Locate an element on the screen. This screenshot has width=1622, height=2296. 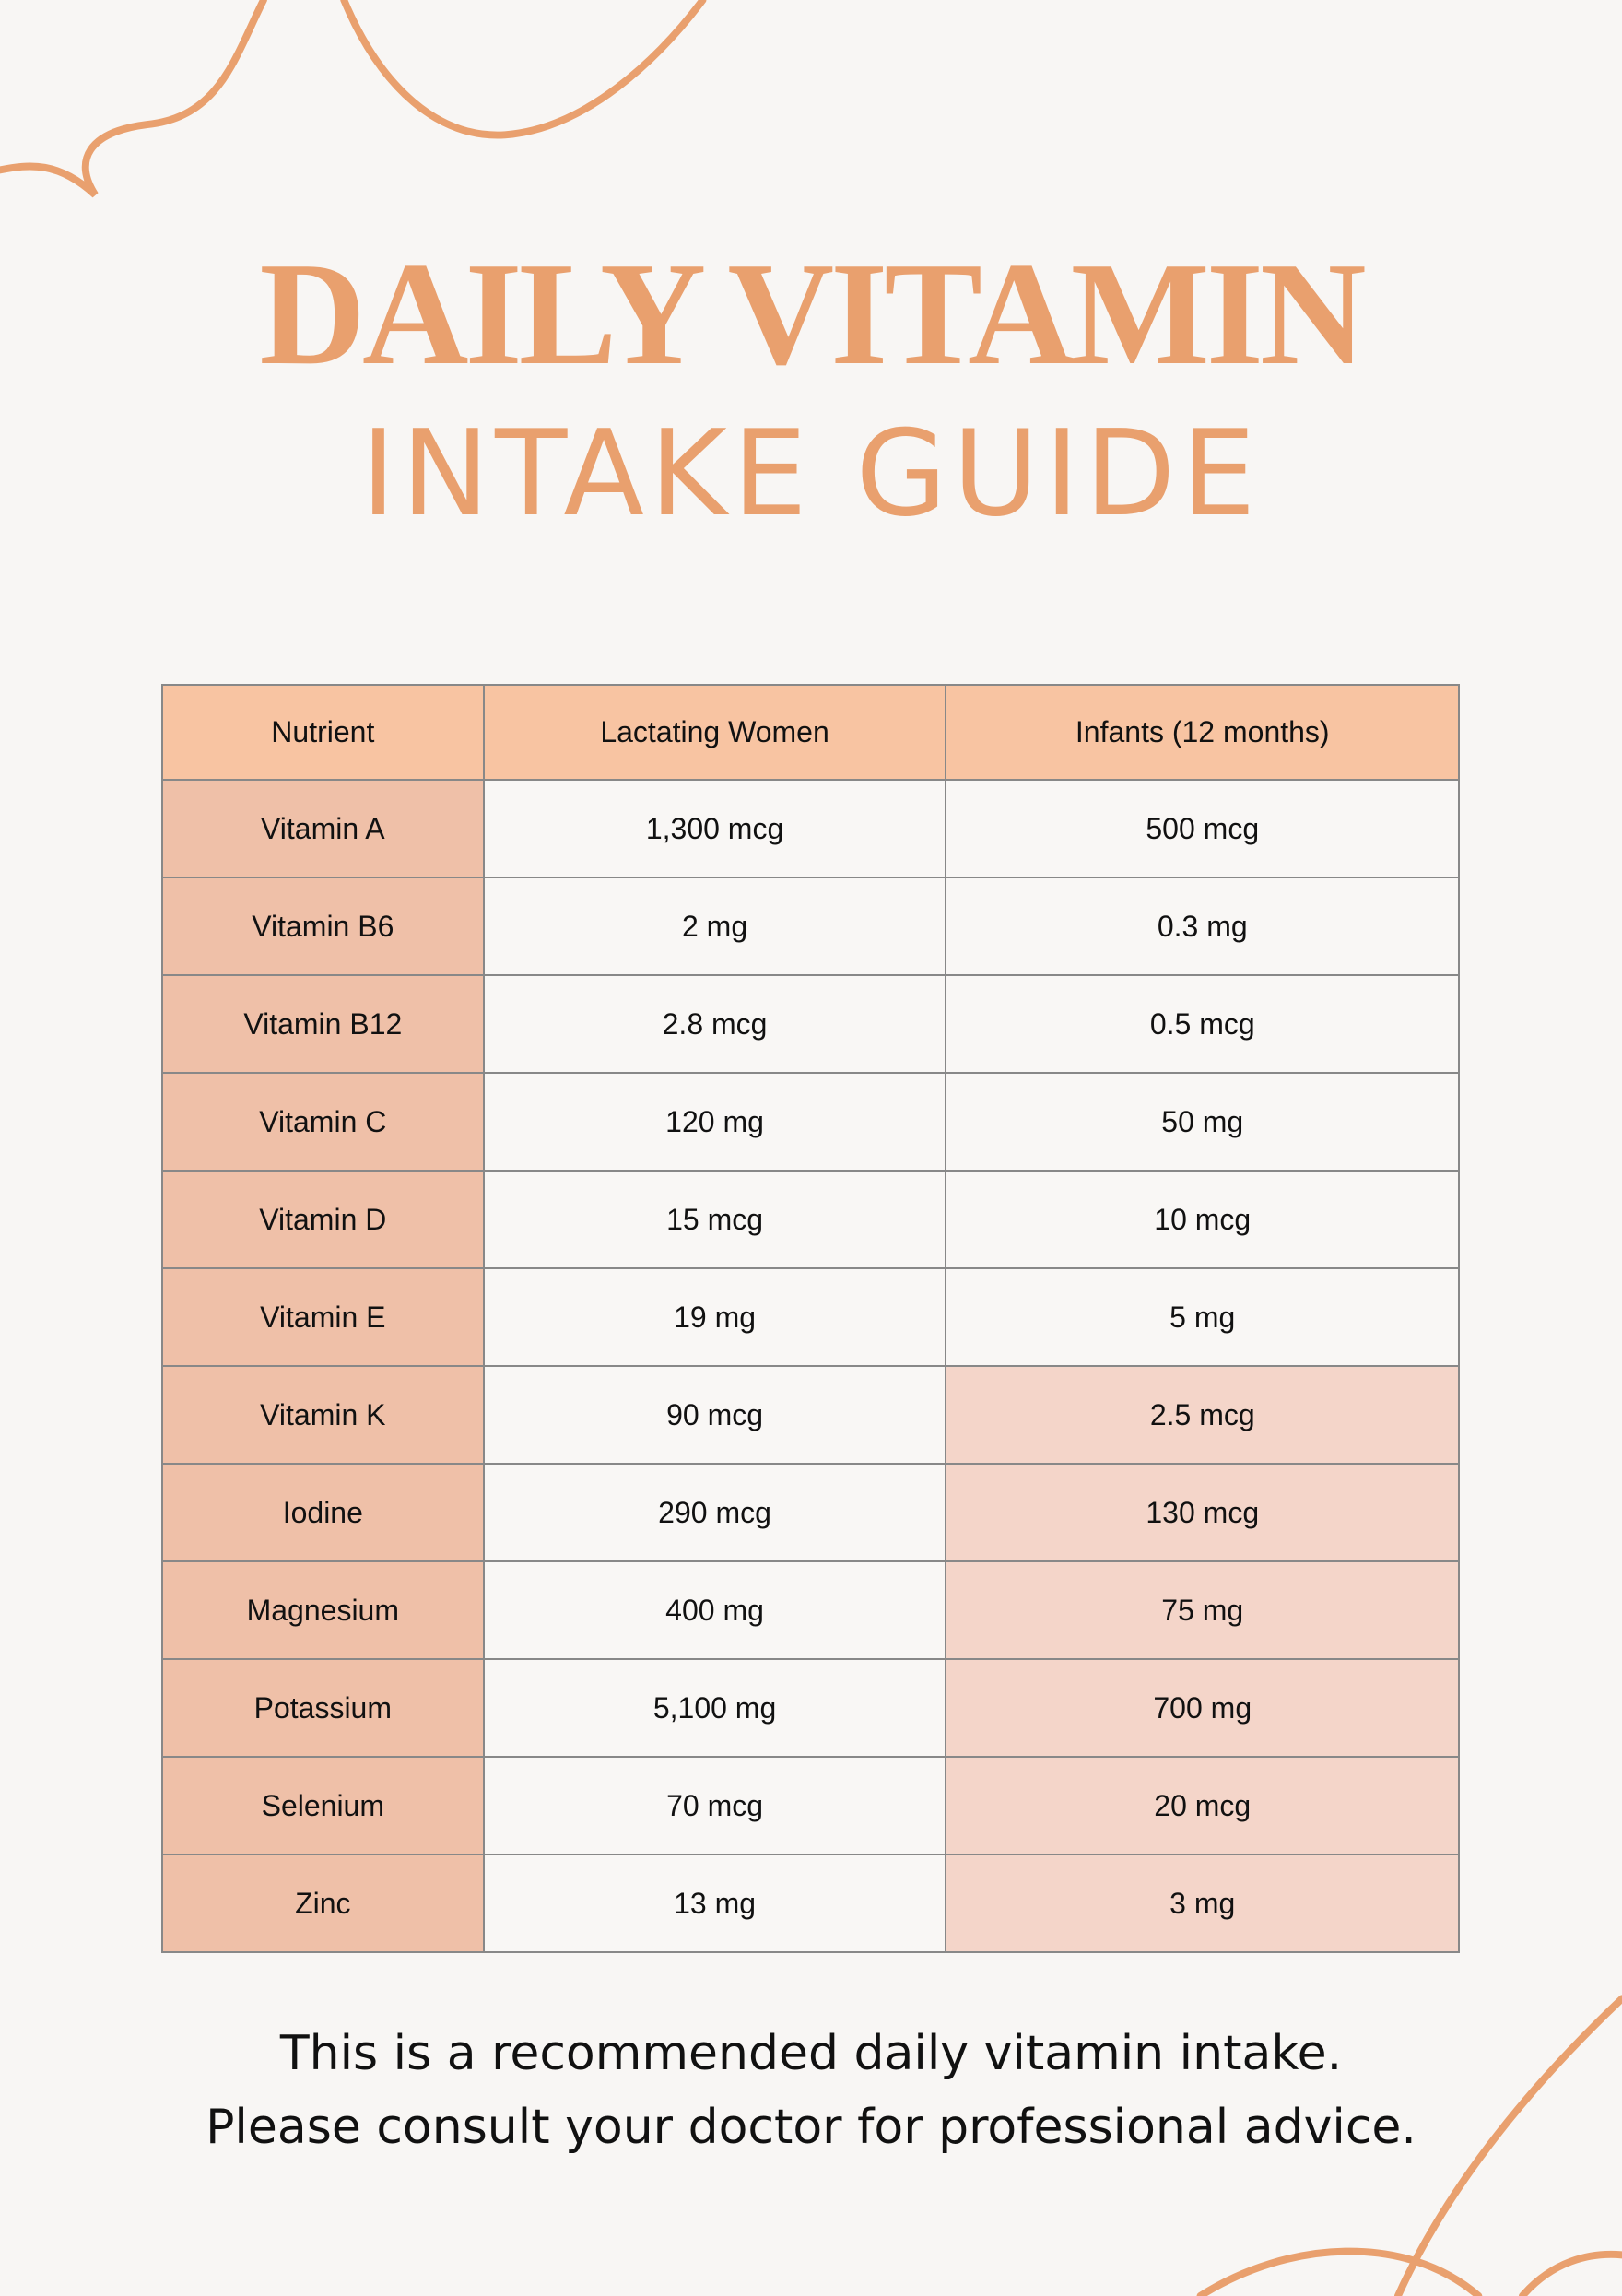
table-cell: Vitamin A is located at coordinates (323, 828).